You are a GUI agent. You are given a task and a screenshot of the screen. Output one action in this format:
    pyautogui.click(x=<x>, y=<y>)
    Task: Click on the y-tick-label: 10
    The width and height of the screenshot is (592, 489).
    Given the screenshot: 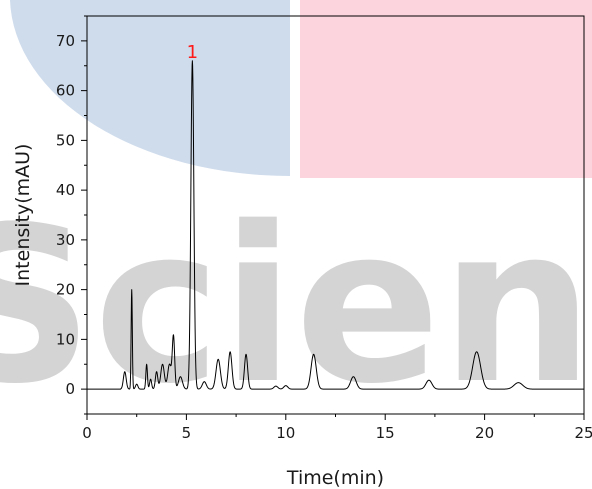 What is the action you would take?
    pyautogui.click(x=65, y=339)
    